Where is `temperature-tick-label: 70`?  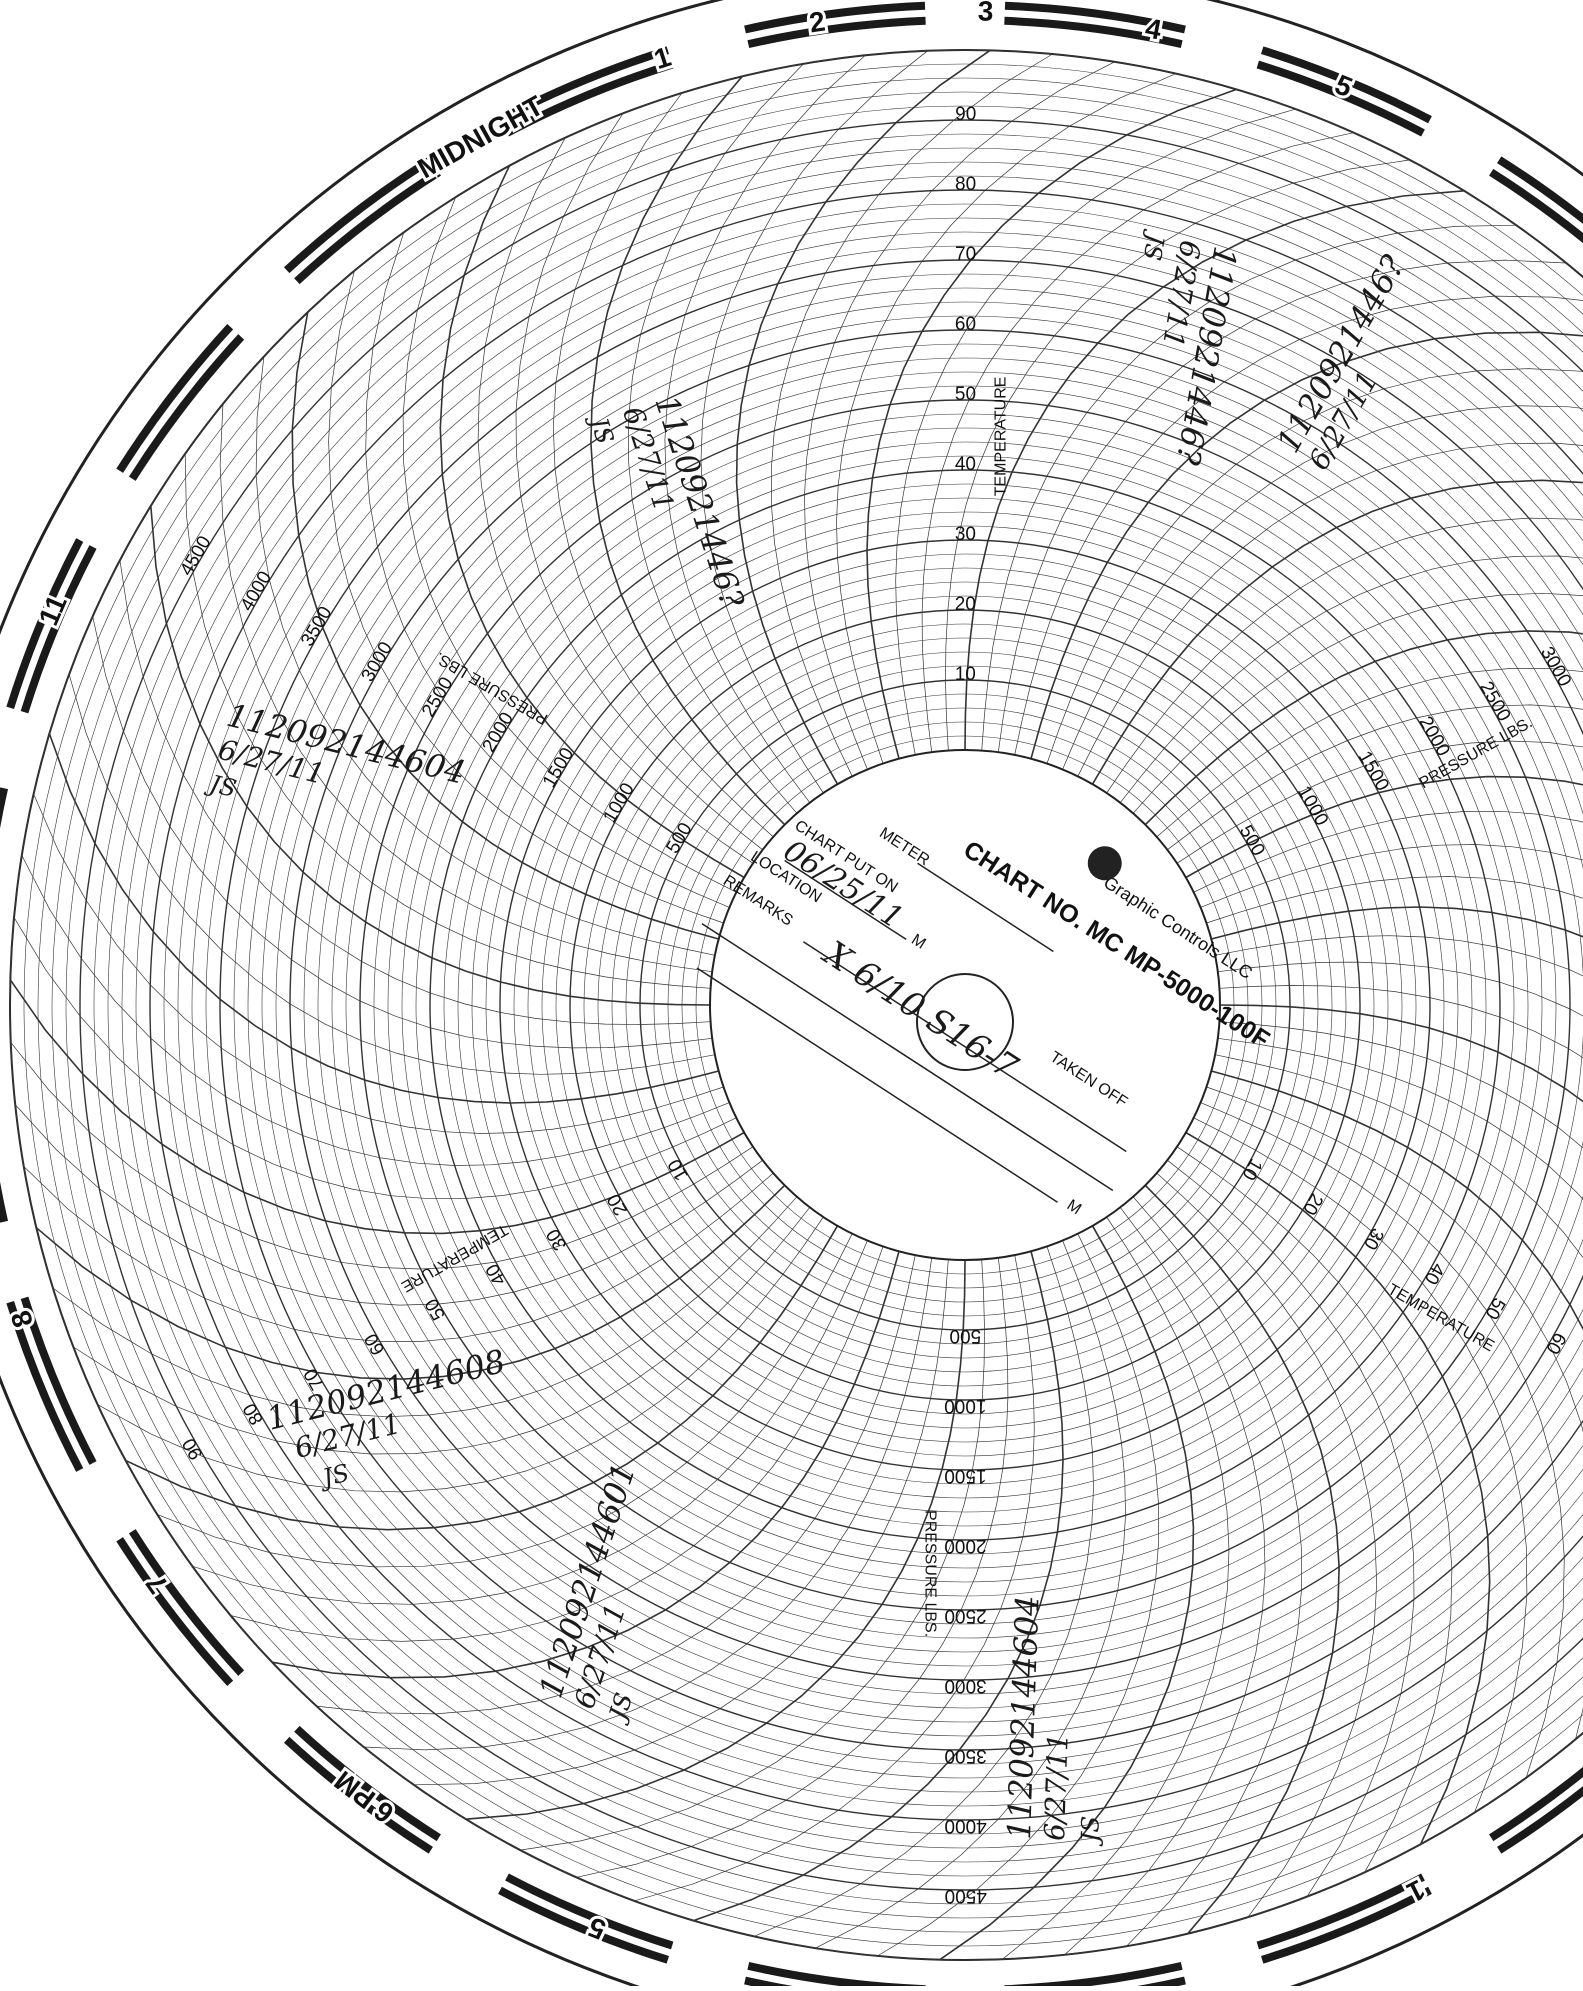
temperature-tick-label: 70 is located at coordinates (965, 254).